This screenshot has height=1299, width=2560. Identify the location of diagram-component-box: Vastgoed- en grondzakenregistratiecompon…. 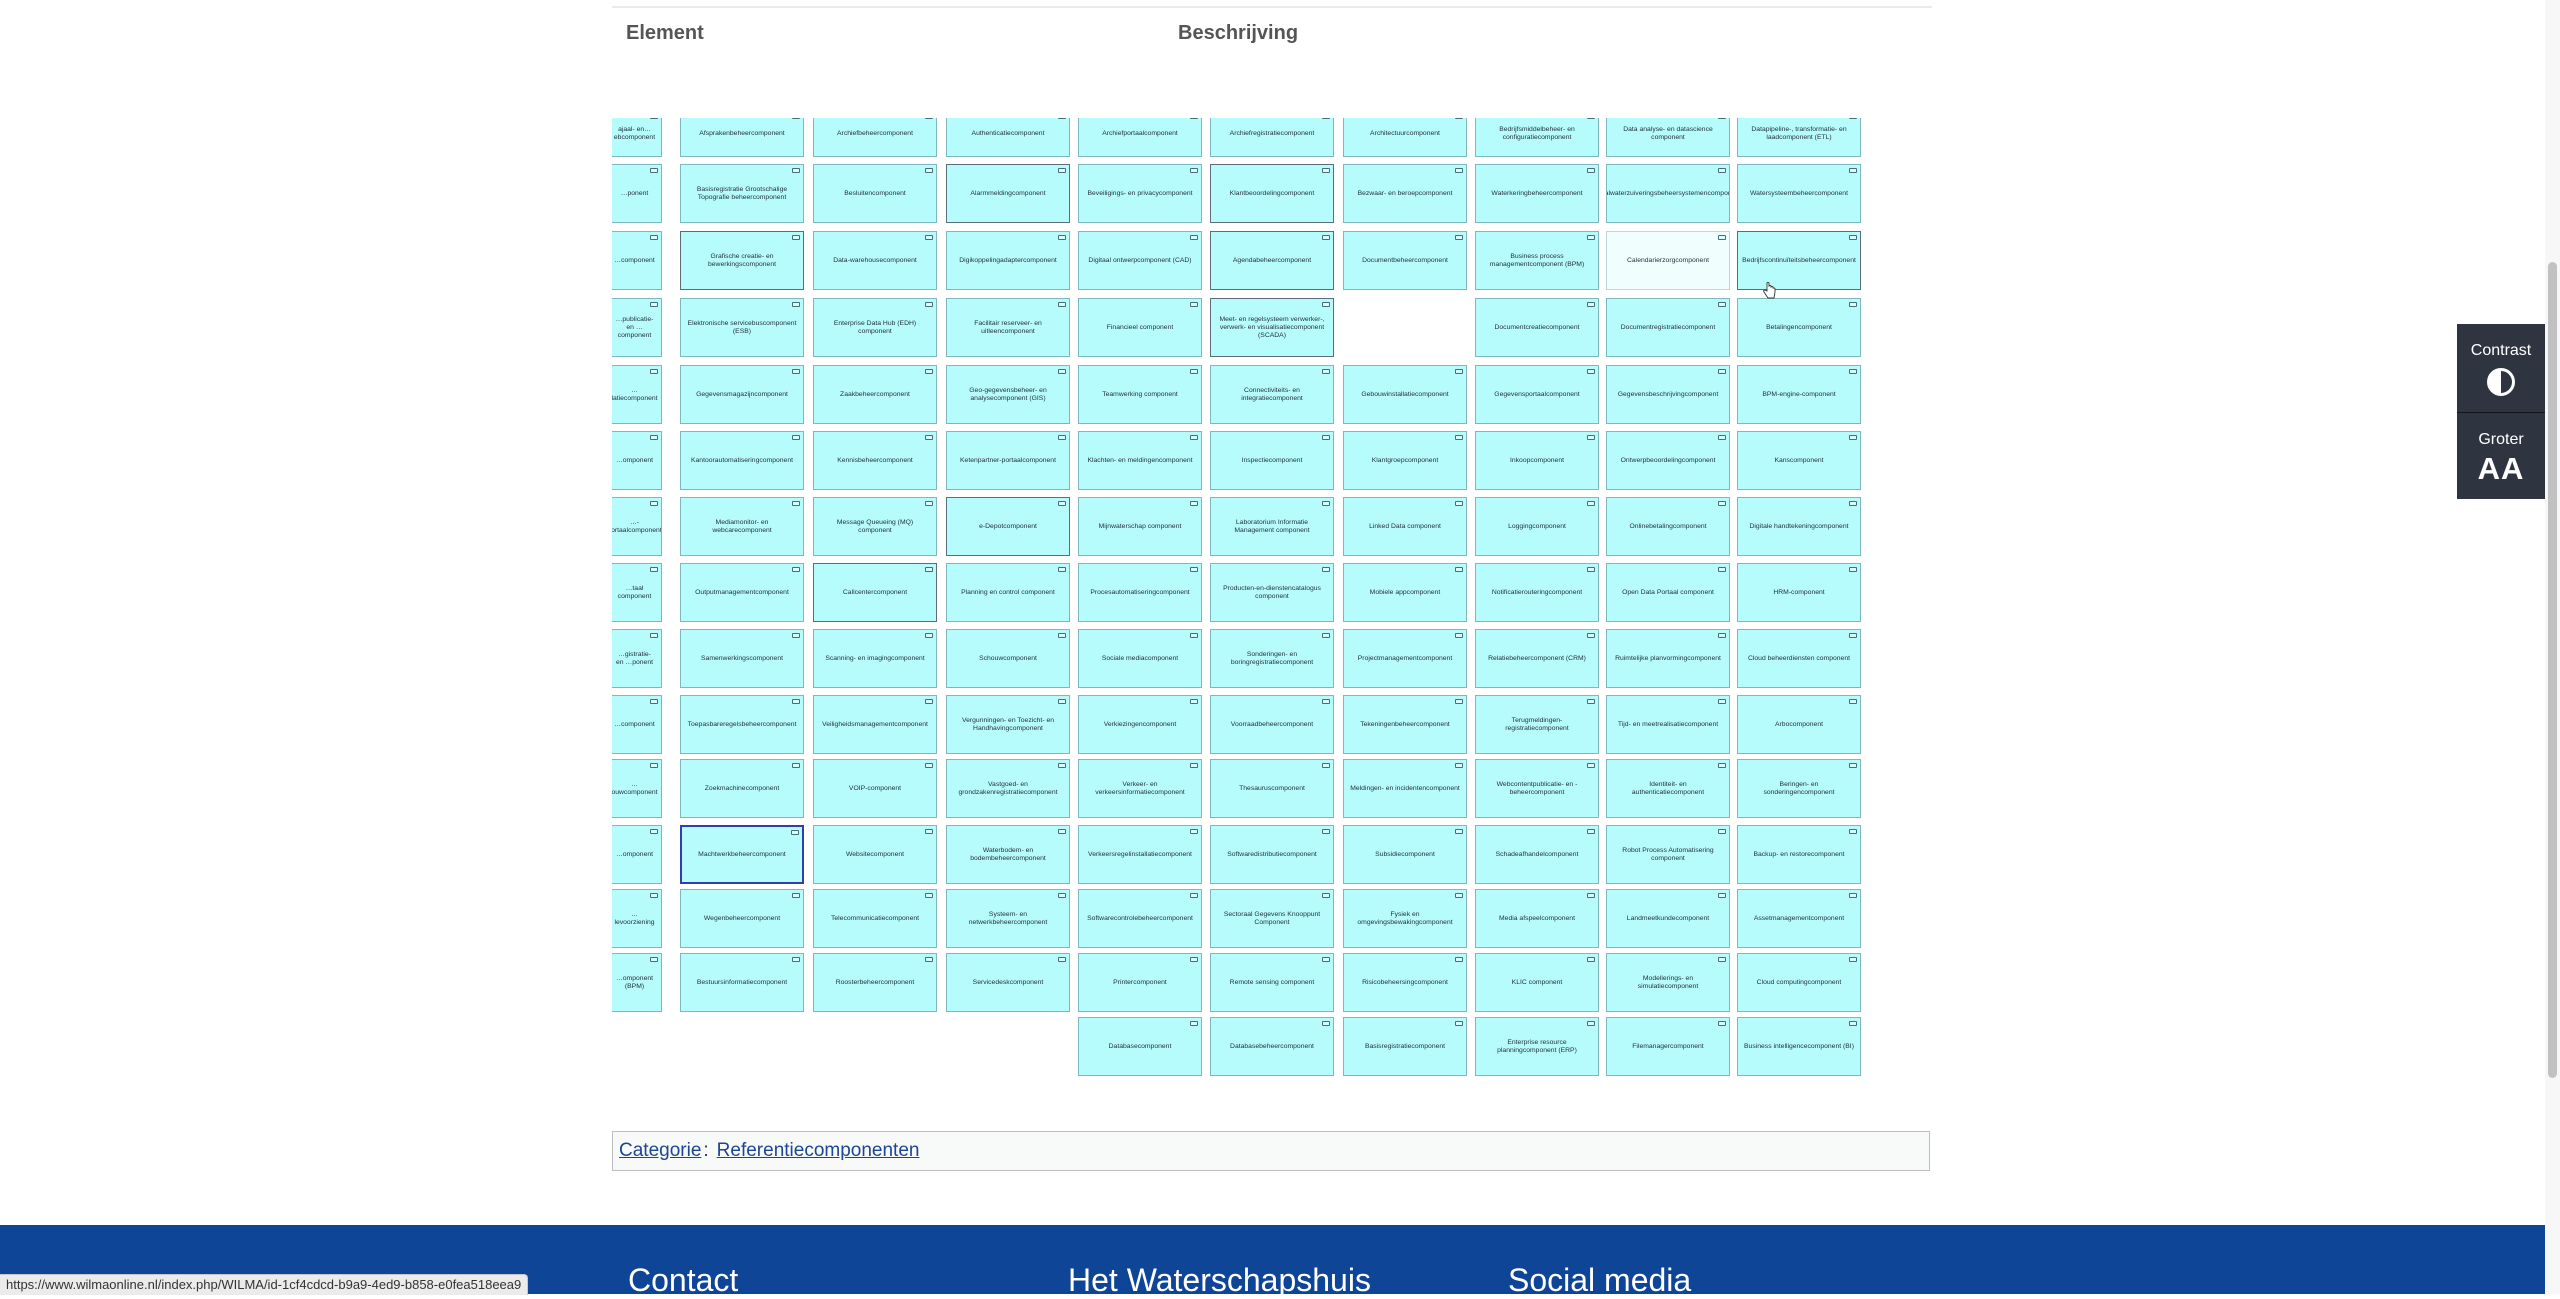
(1008, 788).